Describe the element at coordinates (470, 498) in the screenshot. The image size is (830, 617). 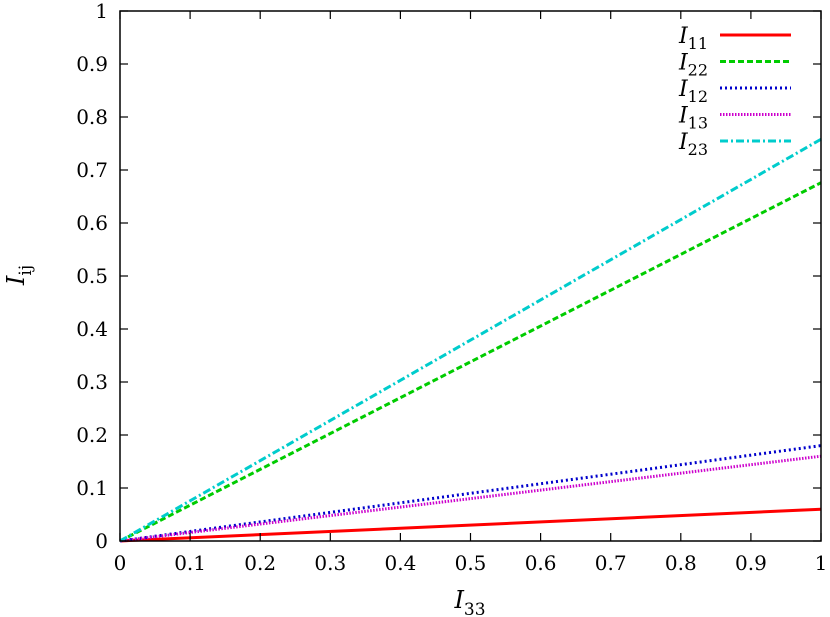
I see `series-line-i13` at that location.